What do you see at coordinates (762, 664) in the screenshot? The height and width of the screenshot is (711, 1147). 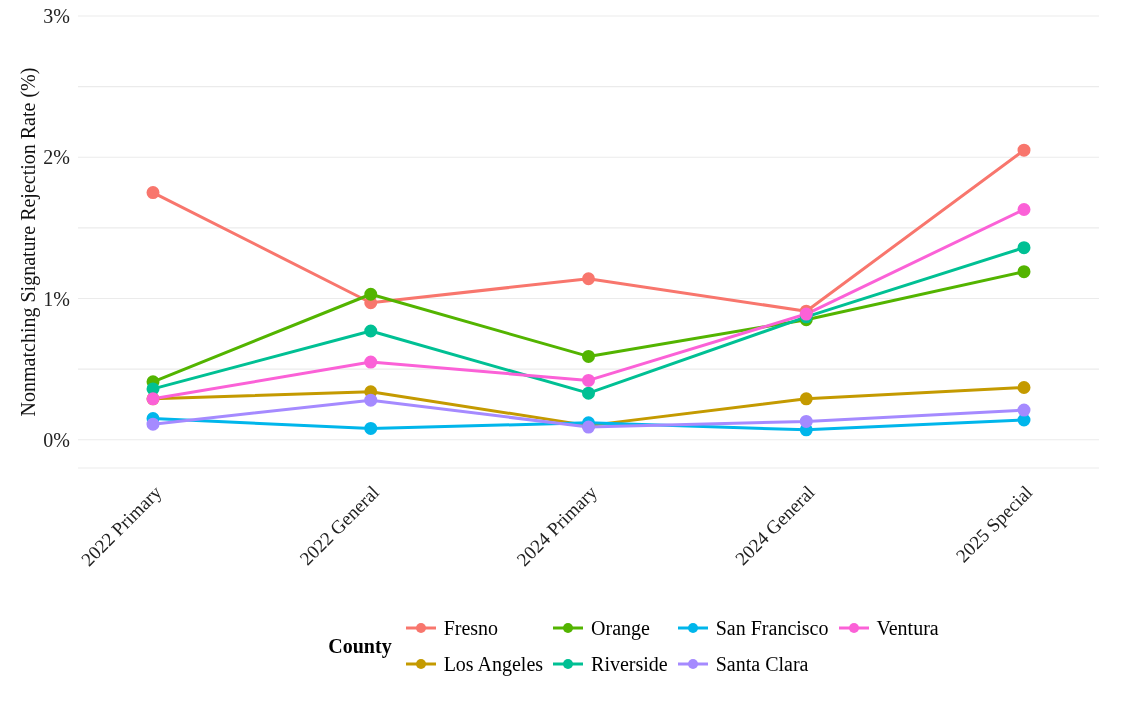 I see `legend-label: Santa Clara` at bounding box center [762, 664].